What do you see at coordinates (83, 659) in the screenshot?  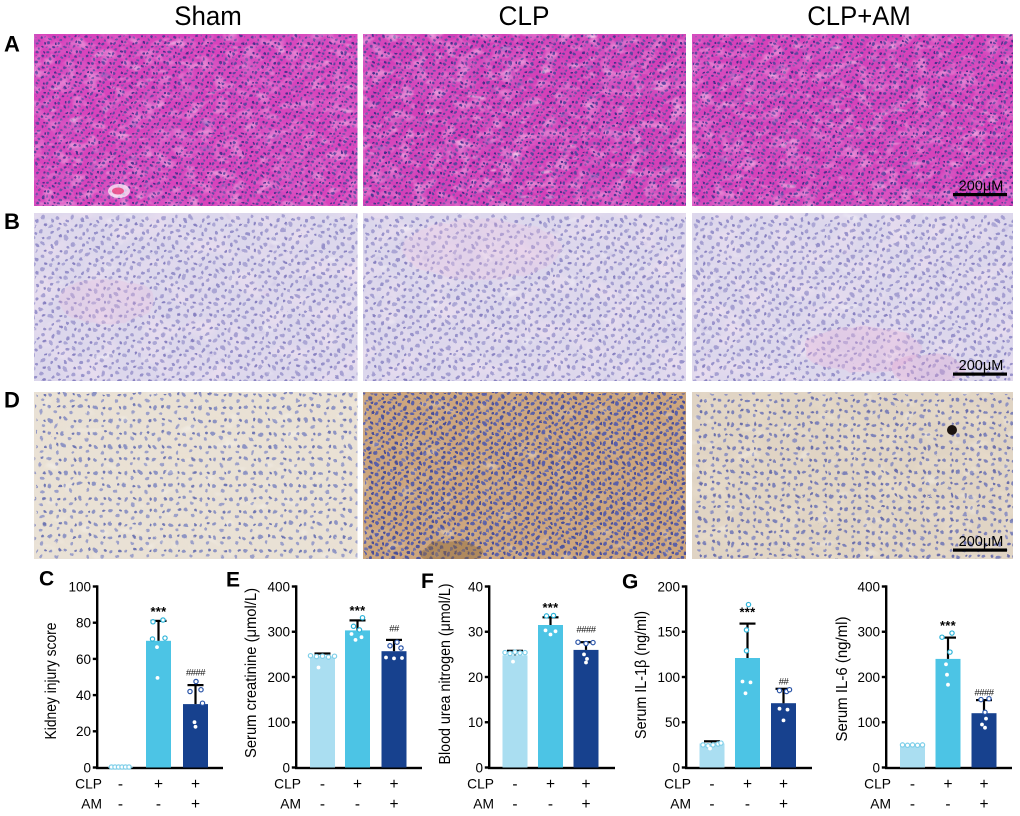 I see `svg-text: 60` at bounding box center [83, 659].